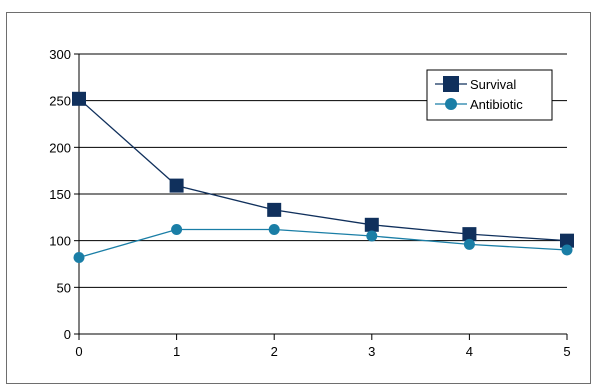 This screenshot has width=599, height=389. I want to click on legend-marker-survival, so click(451, 84).